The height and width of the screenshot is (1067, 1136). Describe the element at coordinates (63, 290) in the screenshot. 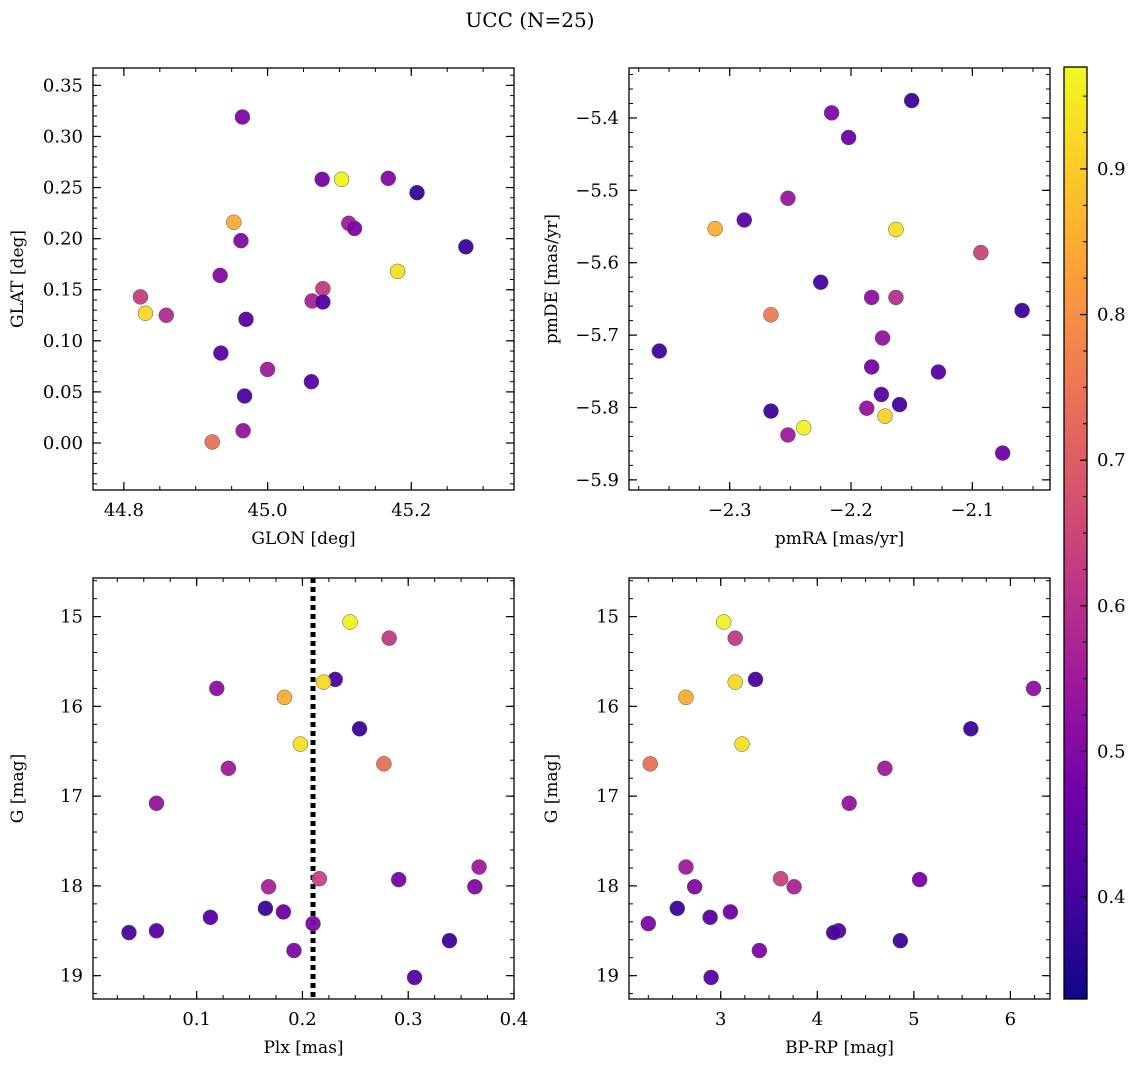

I see `y-tick-label: 0.15` at that location.